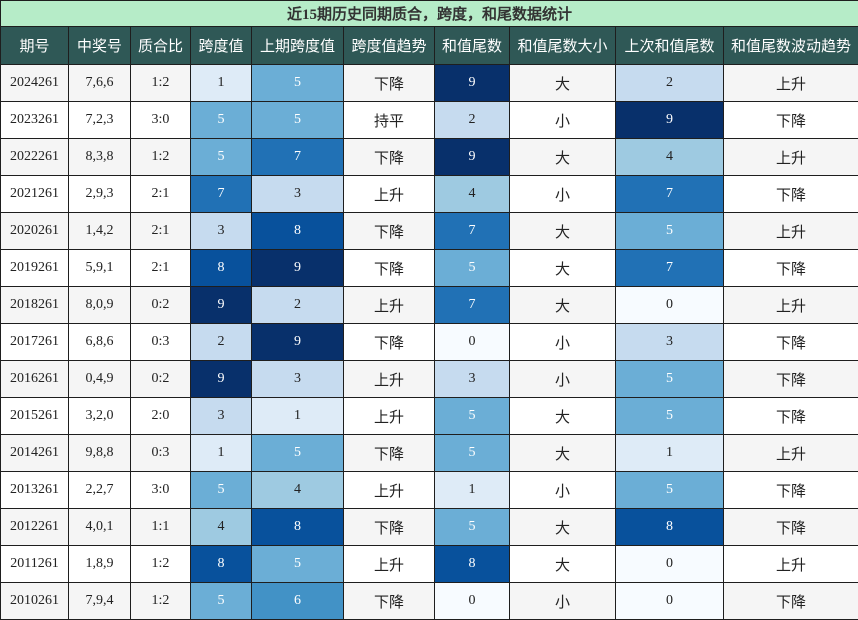 The image size is (858, 620). Describe the element at coordinates (389, 120) in the screenshot. I see `span-trend-cell: 持平` at that location.